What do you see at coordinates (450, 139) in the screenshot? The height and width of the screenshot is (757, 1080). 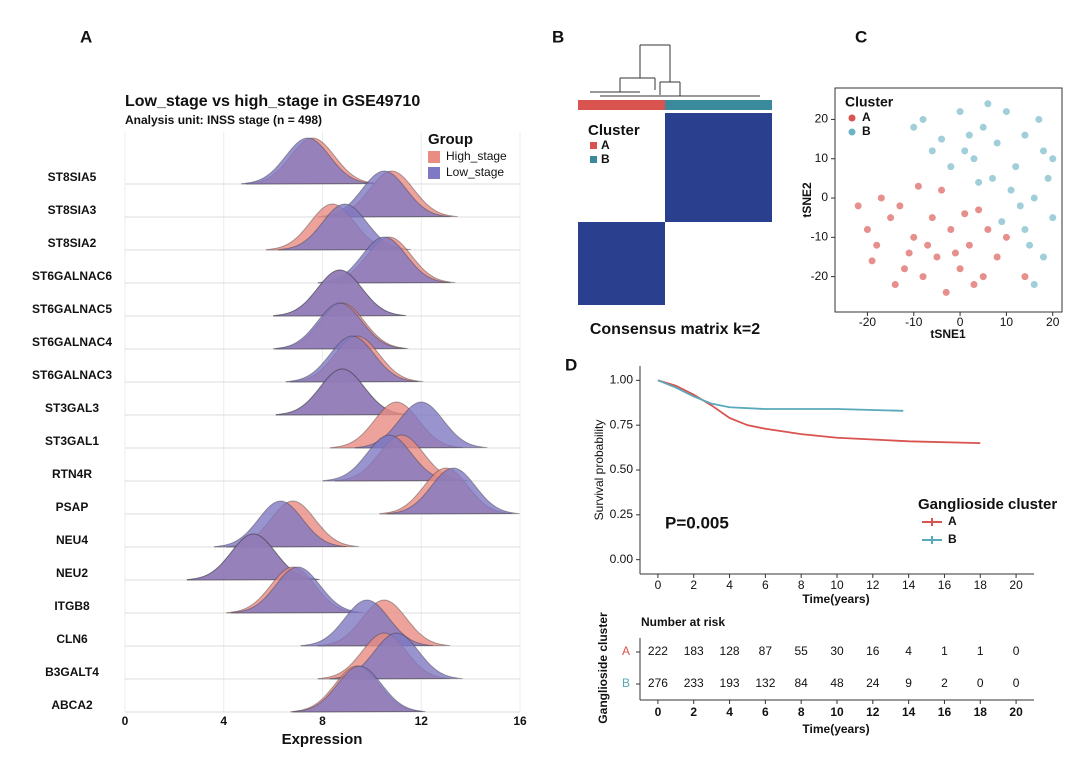 I see `legend-title: Group` at bounding box center [450, 139].